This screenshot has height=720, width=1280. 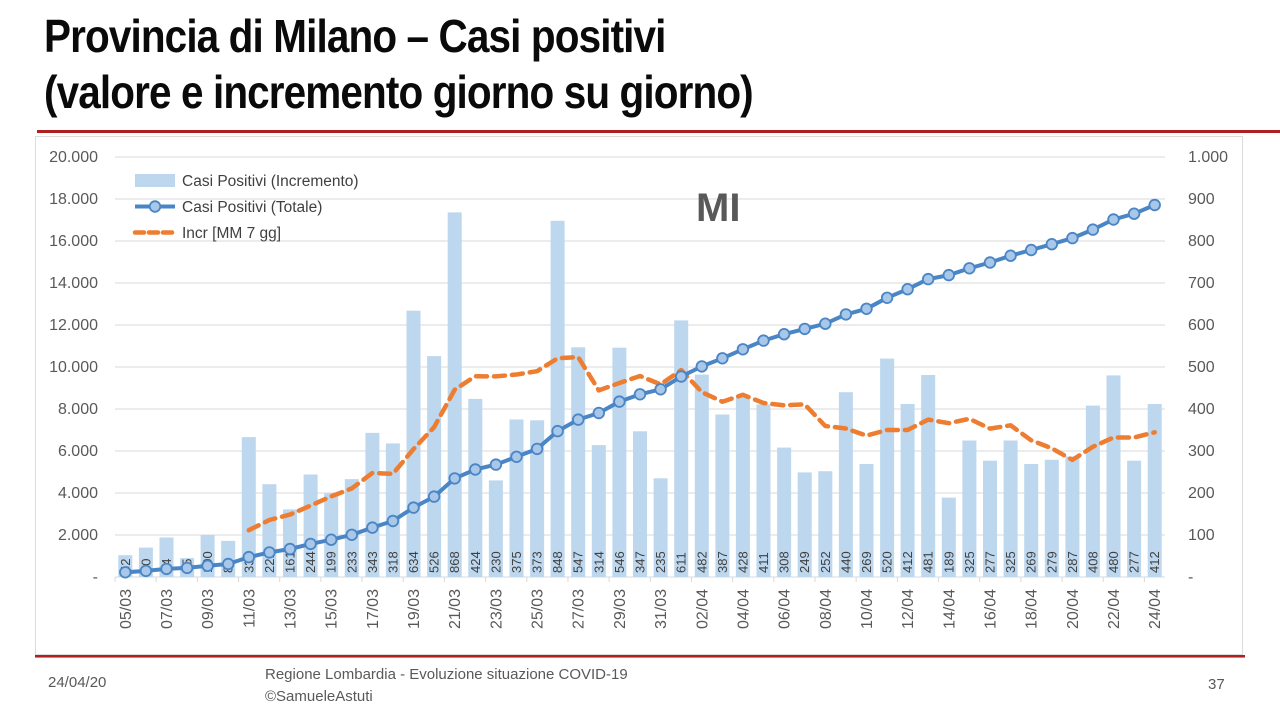 I want to click on x-axis-label: 16/04, so click(x=991, y=609).